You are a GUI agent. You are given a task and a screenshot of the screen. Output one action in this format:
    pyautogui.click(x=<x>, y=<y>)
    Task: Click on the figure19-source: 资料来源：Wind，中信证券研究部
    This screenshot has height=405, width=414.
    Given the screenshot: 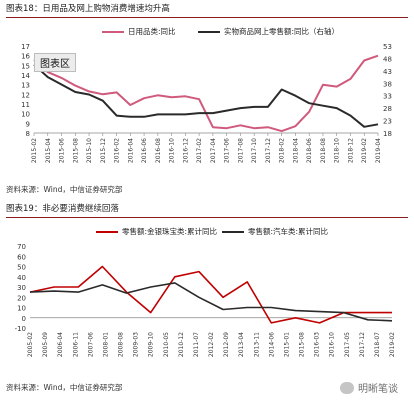 What is the action you would take?
    pyautogui.click(x=64, y=387)
    